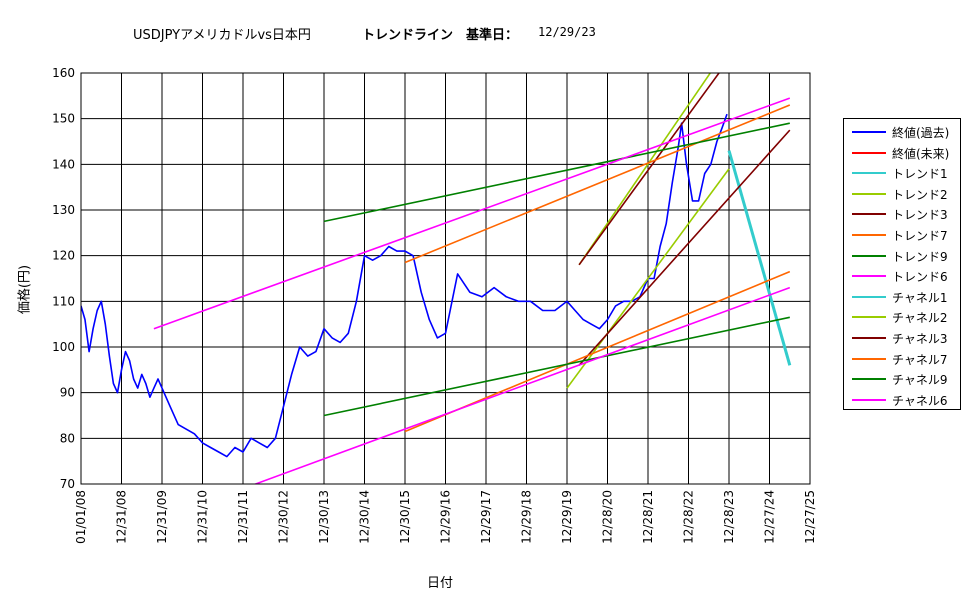  What do you see at coordinates (920, 174) in the screenshot?
I see `legend-label: トレンド1` at bounding box center [920, 174].